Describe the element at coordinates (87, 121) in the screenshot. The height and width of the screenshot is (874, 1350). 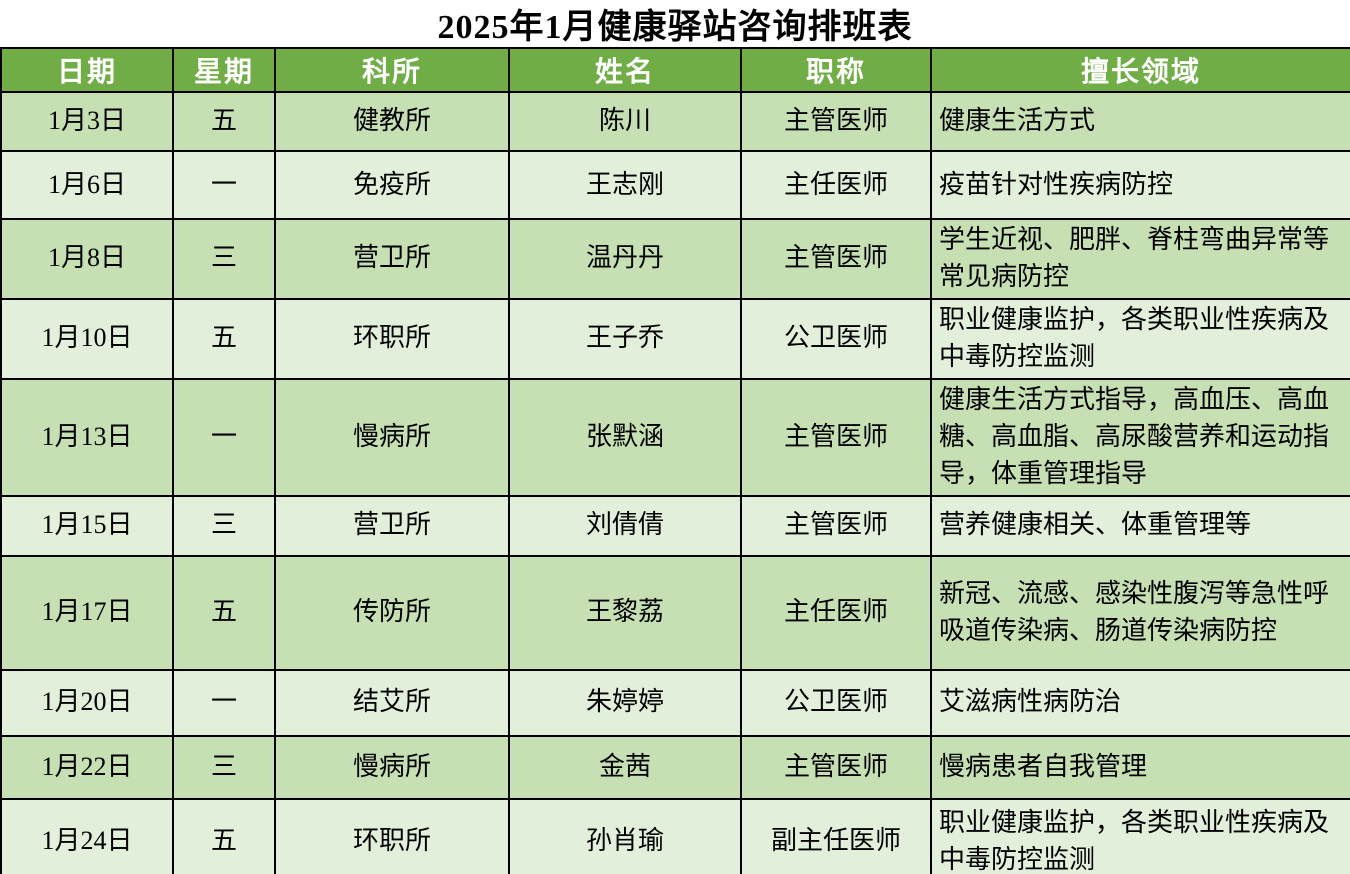
I see `cell-date: 1月3日` at that location.